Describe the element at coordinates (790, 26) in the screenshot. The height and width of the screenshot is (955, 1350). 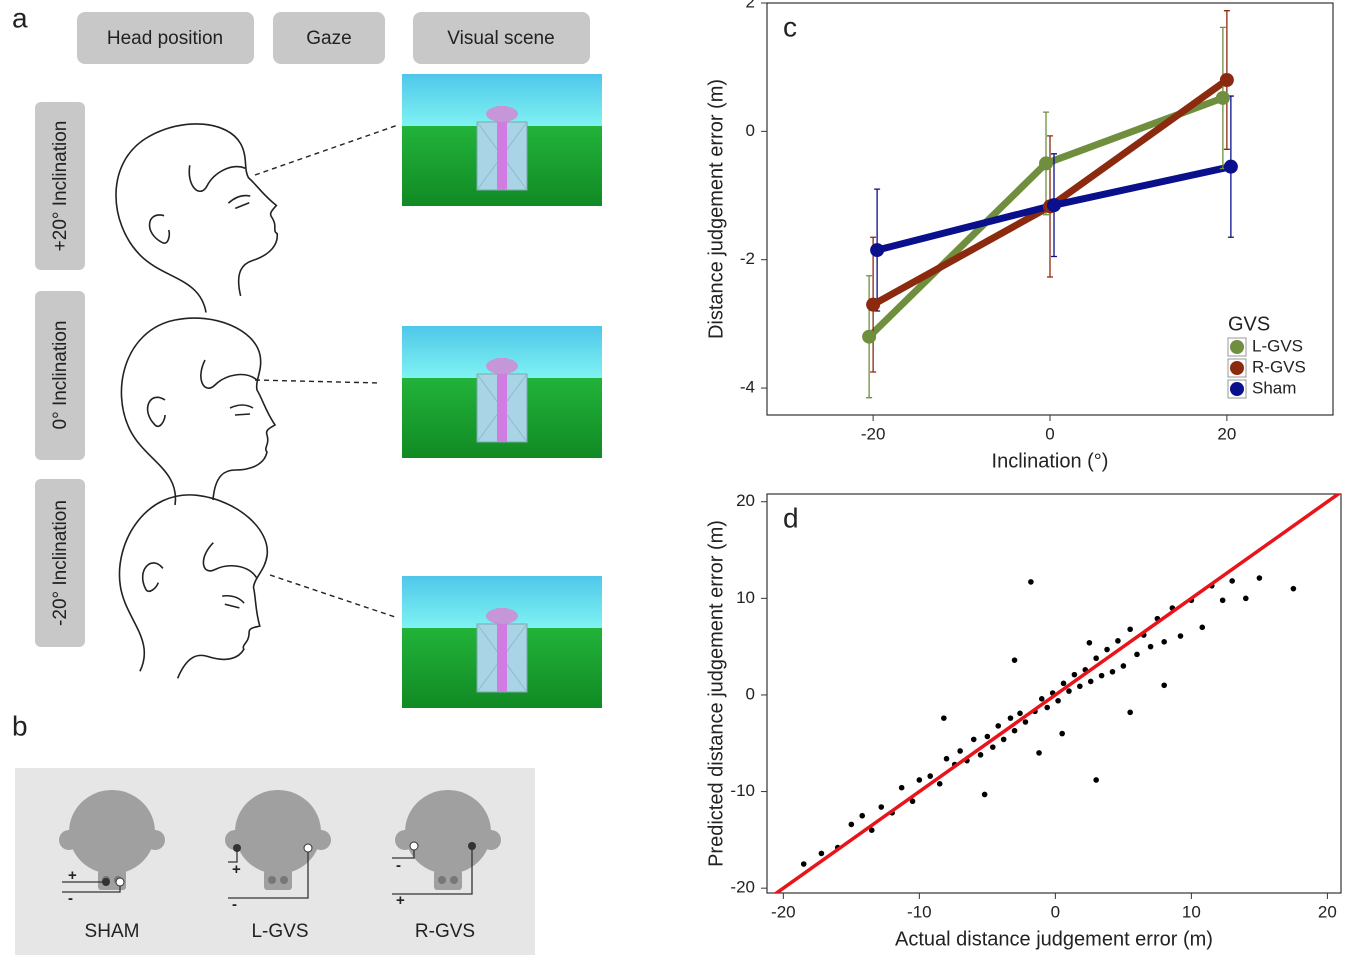
I see `panel-label: c` at that location.